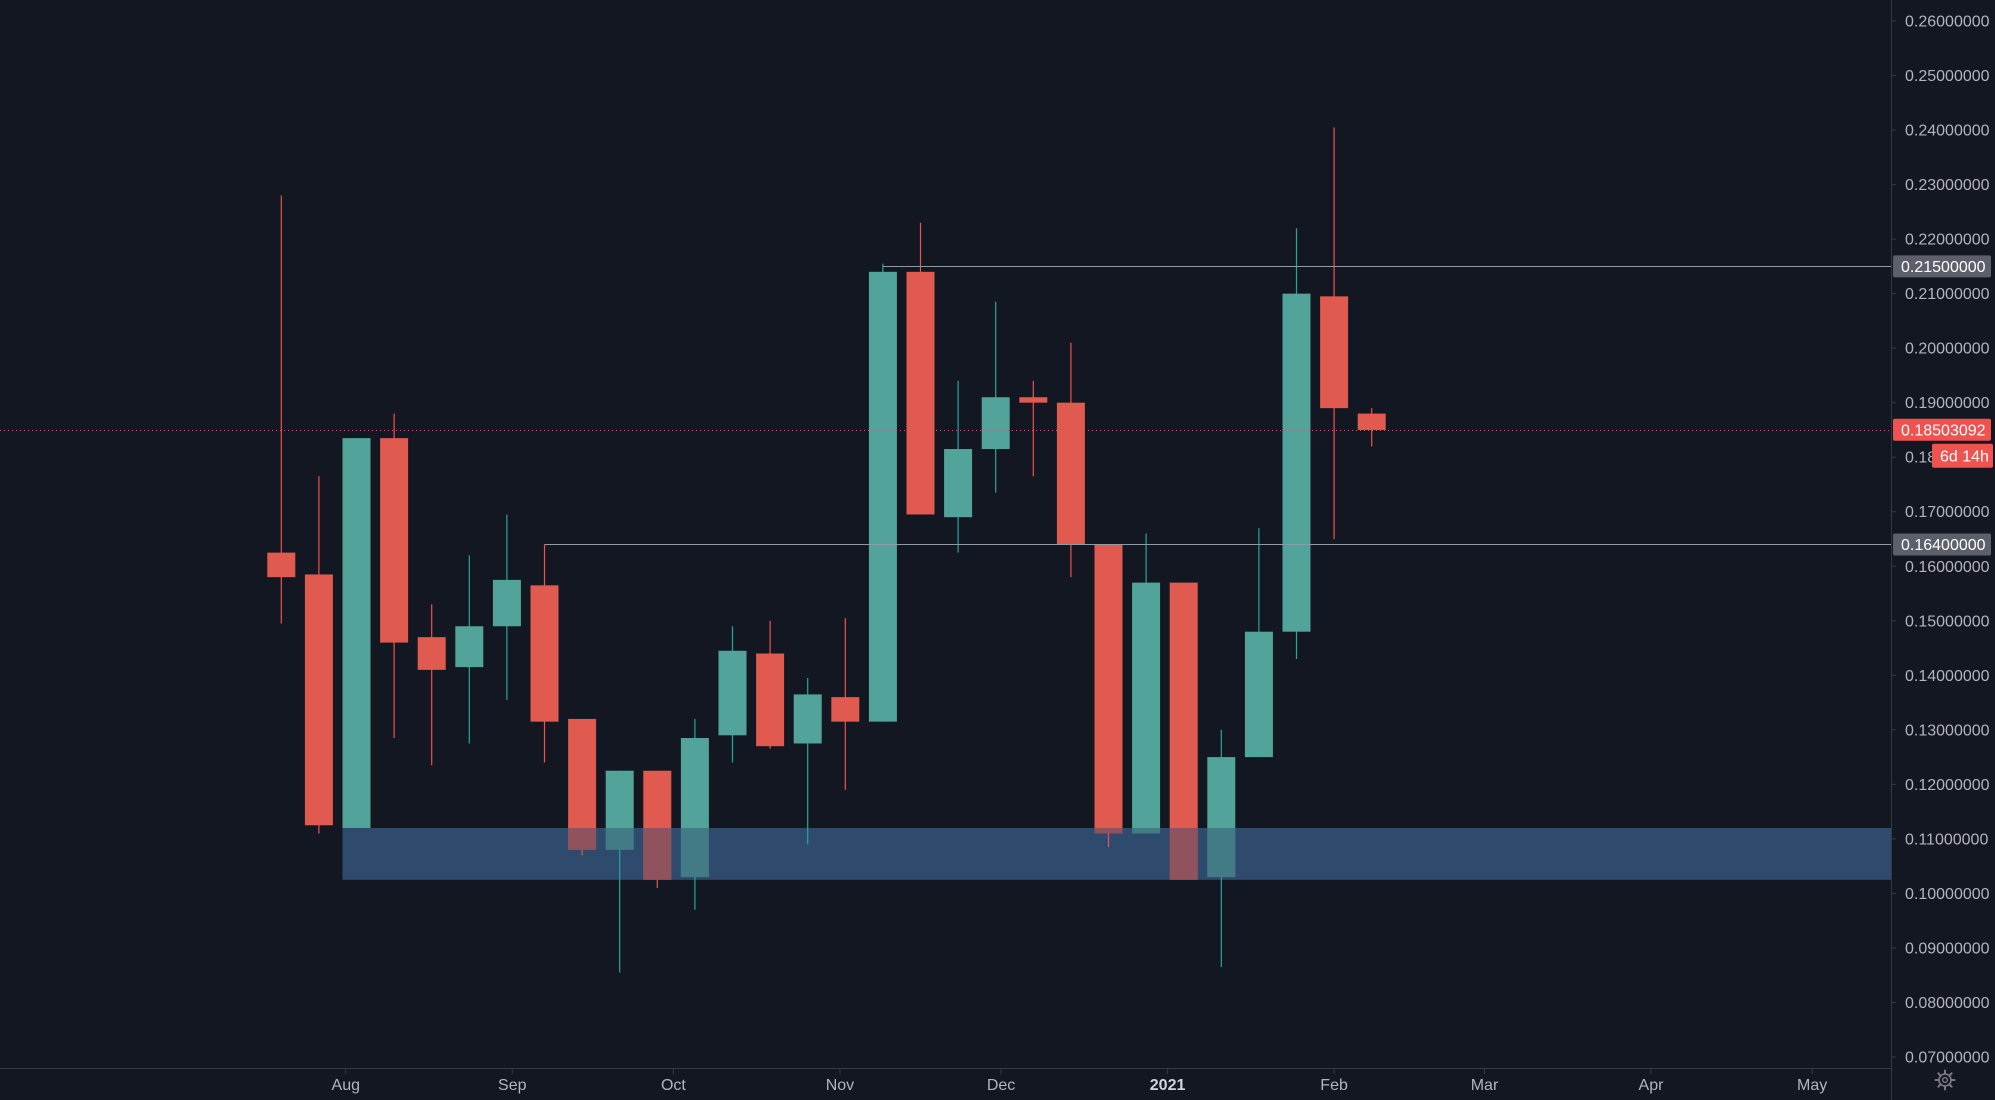  Describe the element at coordinates (1947, 894) in the screenshot. I see `price-tick-label: 0.10000000` at that location.